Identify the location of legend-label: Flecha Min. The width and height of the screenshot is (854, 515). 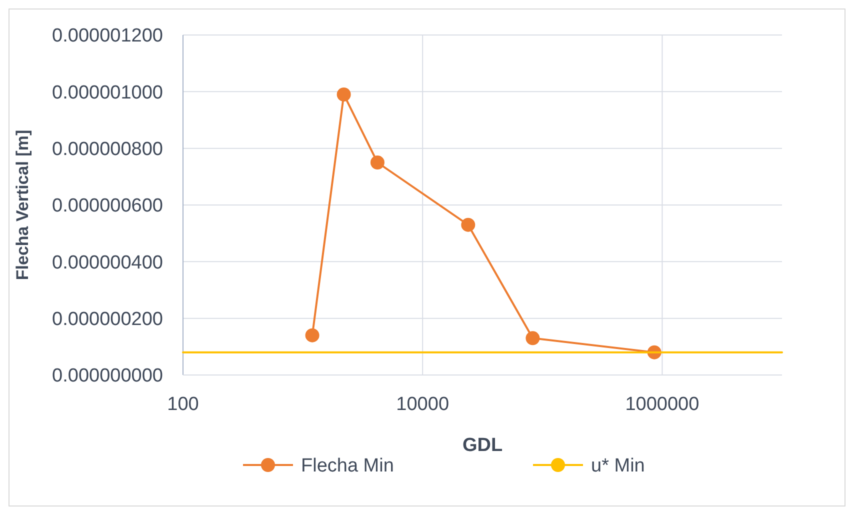
(347, 466).